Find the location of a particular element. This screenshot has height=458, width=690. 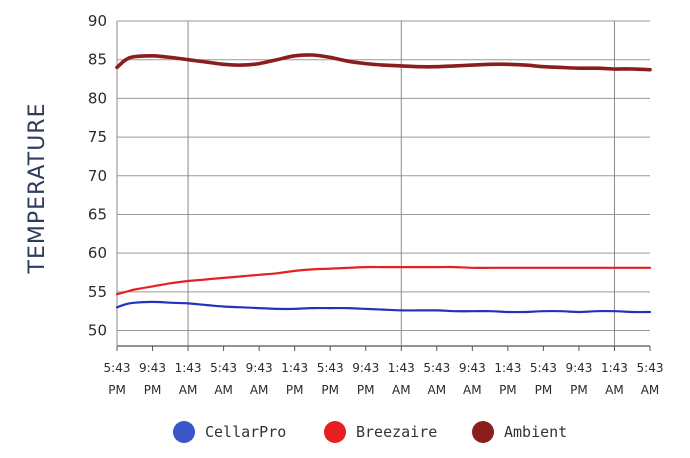

legend-swatch-breezaire is located at coordinates (335, 432).